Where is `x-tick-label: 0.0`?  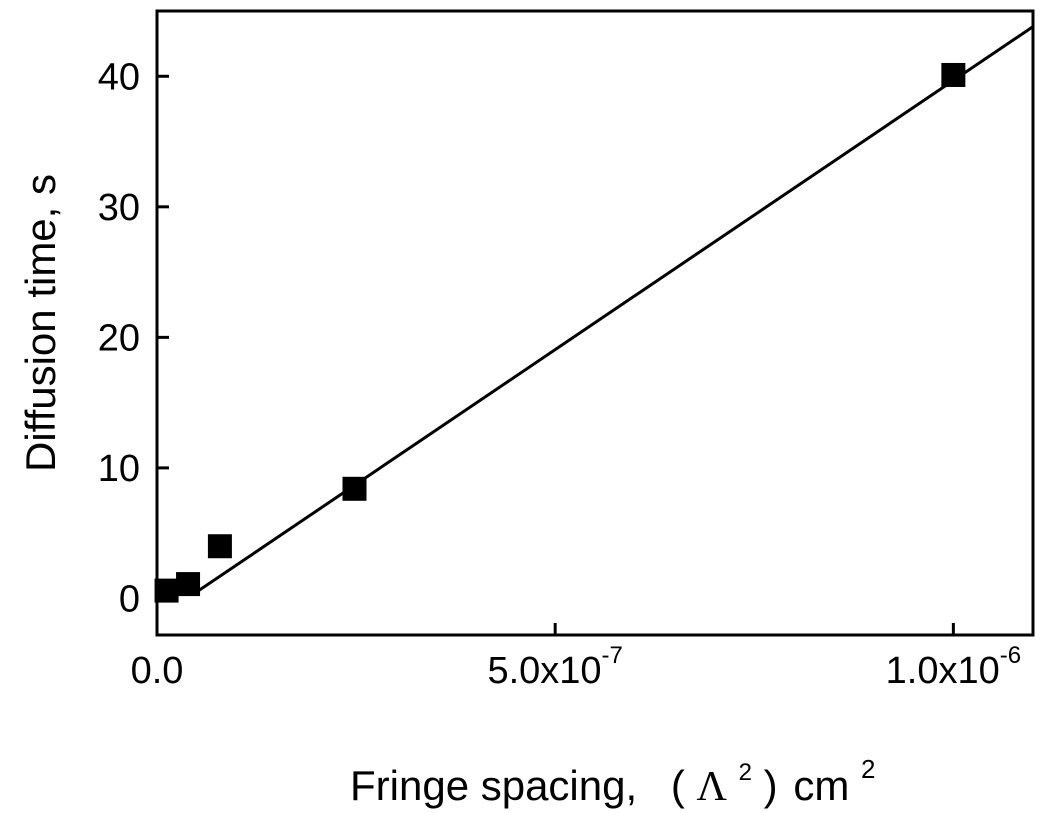 x-tick-label: 0.0 is located at coordinates (157, 671).